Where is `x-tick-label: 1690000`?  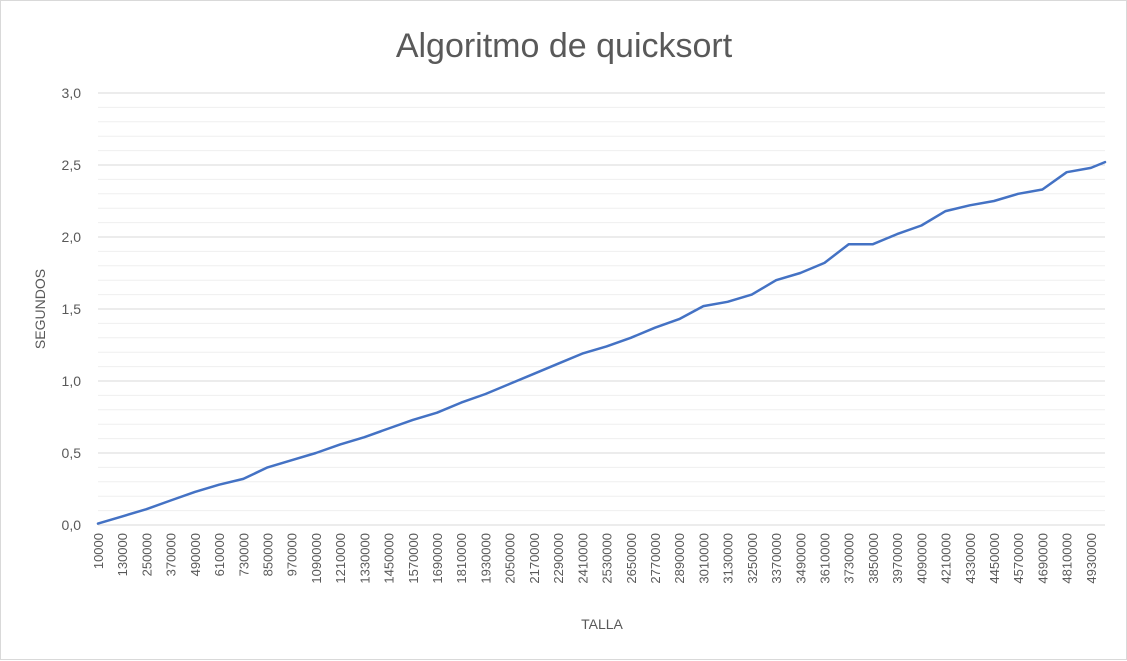
x-tick-label: 1690000 is located at coordinates (437, 558).